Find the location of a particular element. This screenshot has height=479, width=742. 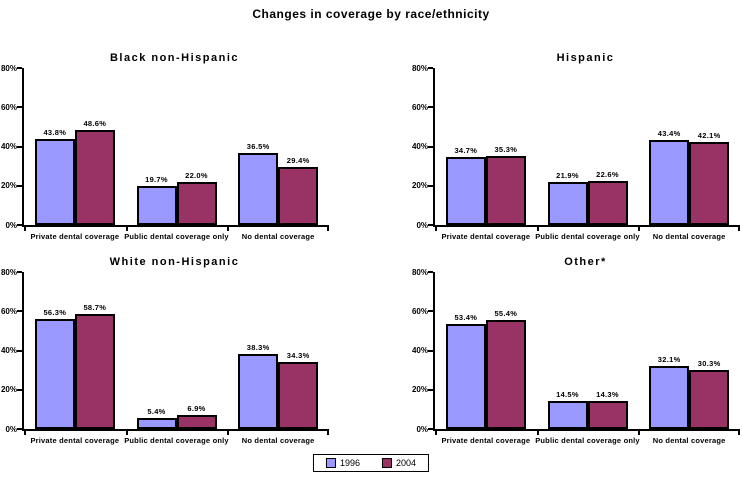

bar-value-label: 34.7% is located at coordinates (466, 150).